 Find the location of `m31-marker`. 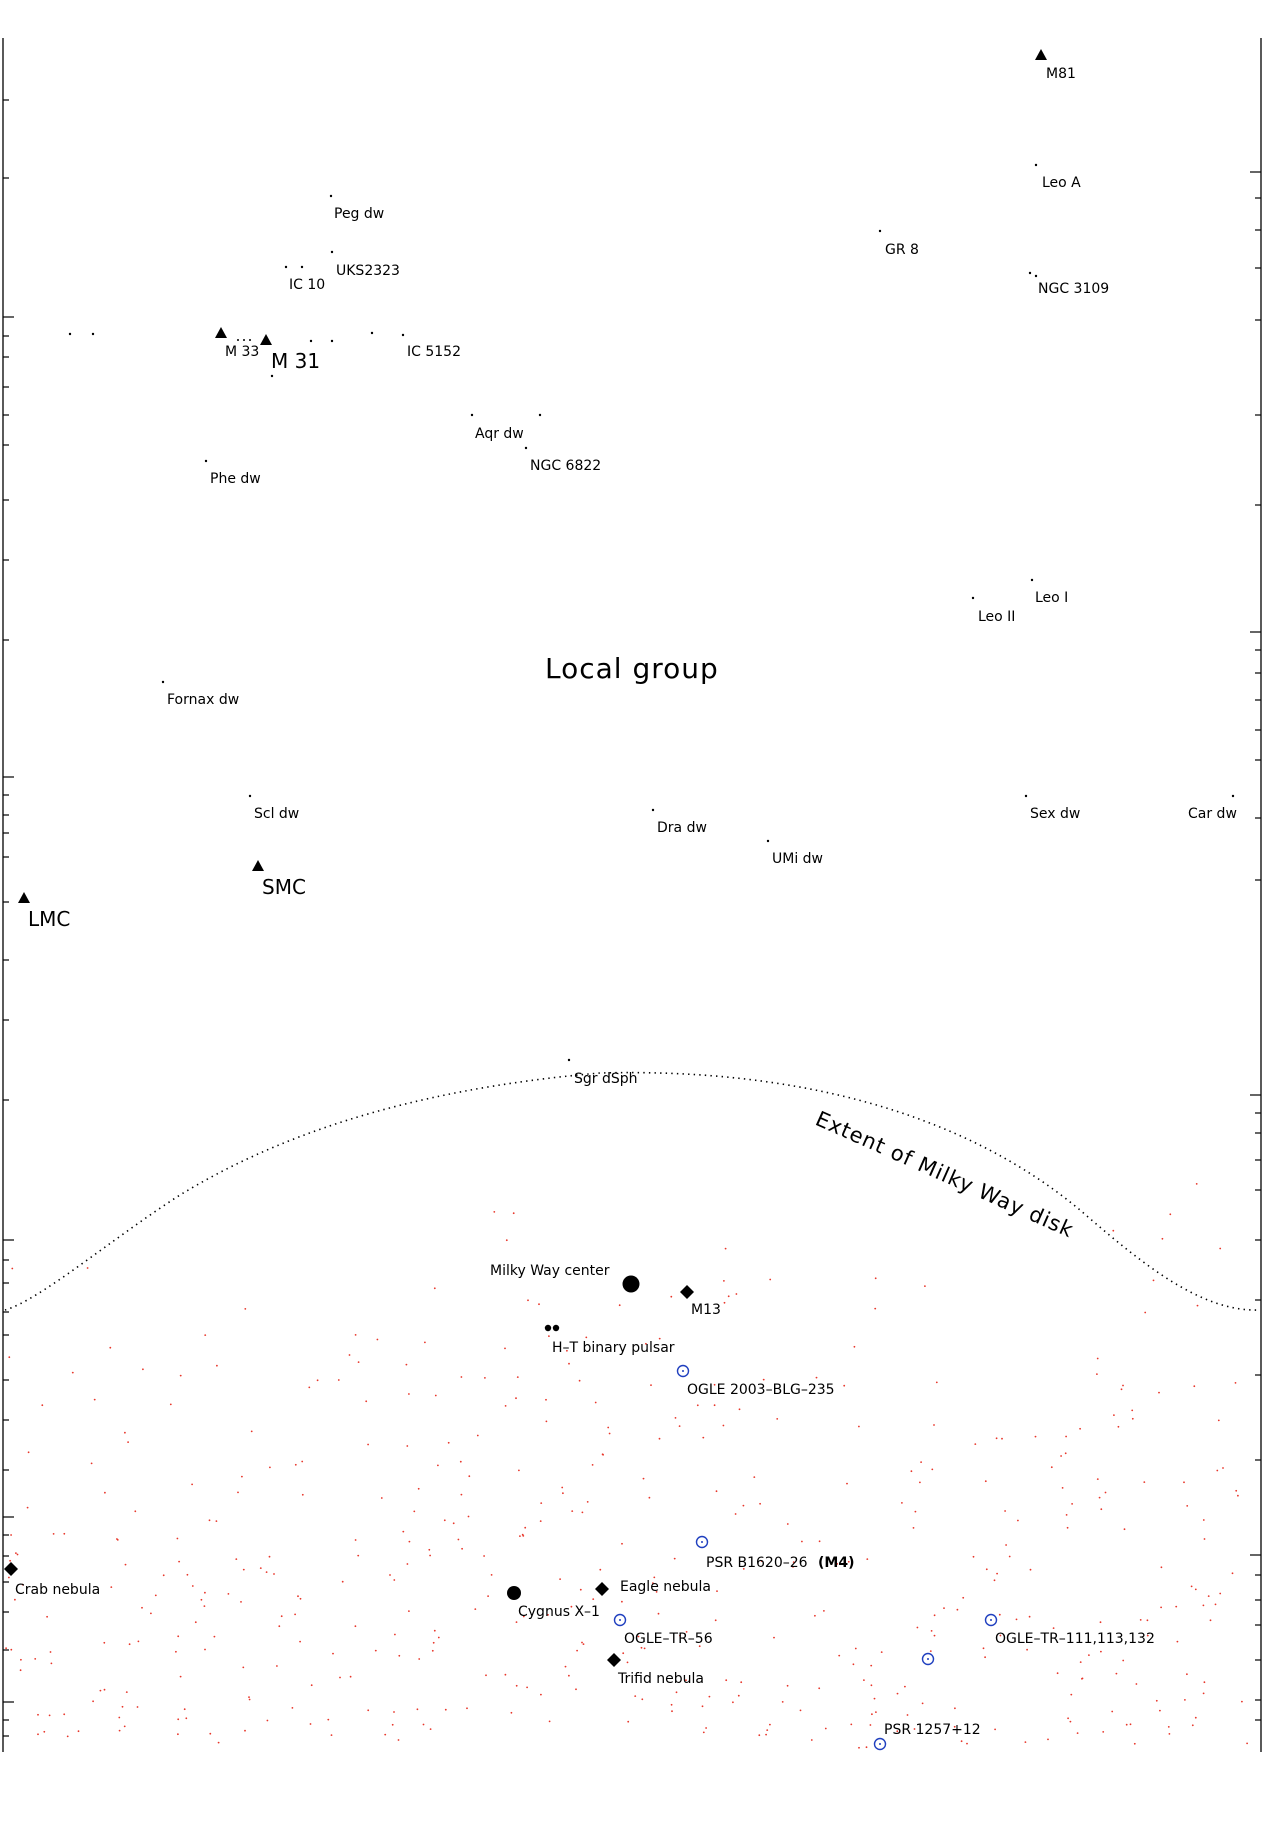

m31-marker is located at coordinates (266, 339).